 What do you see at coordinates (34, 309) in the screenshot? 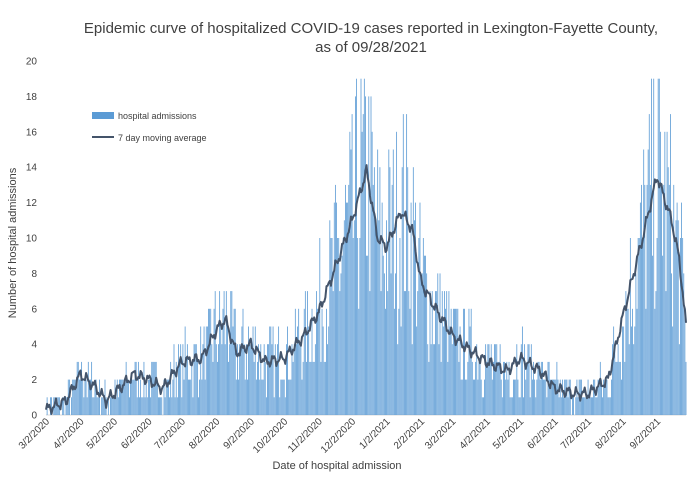
I see `y-tick-label: 6` at bounding box center [34, 309].